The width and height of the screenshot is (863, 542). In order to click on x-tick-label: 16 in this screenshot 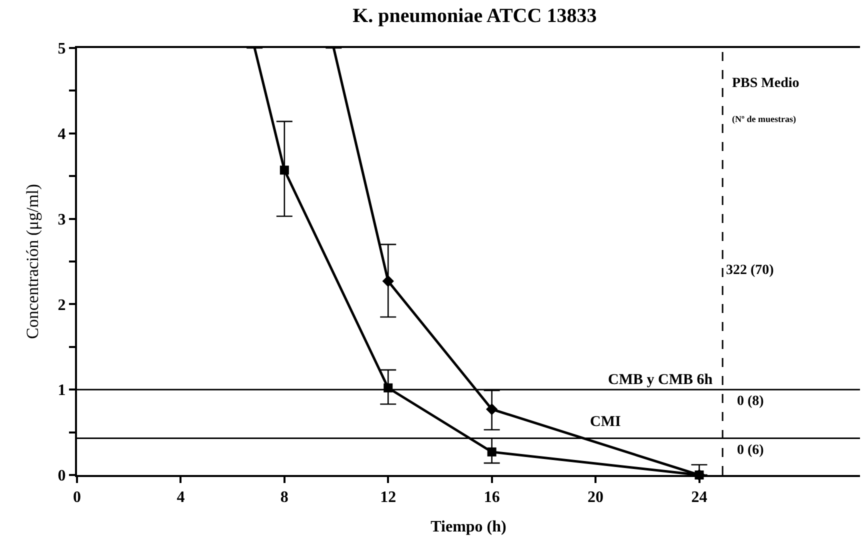, I will do `click(492, 497)`.